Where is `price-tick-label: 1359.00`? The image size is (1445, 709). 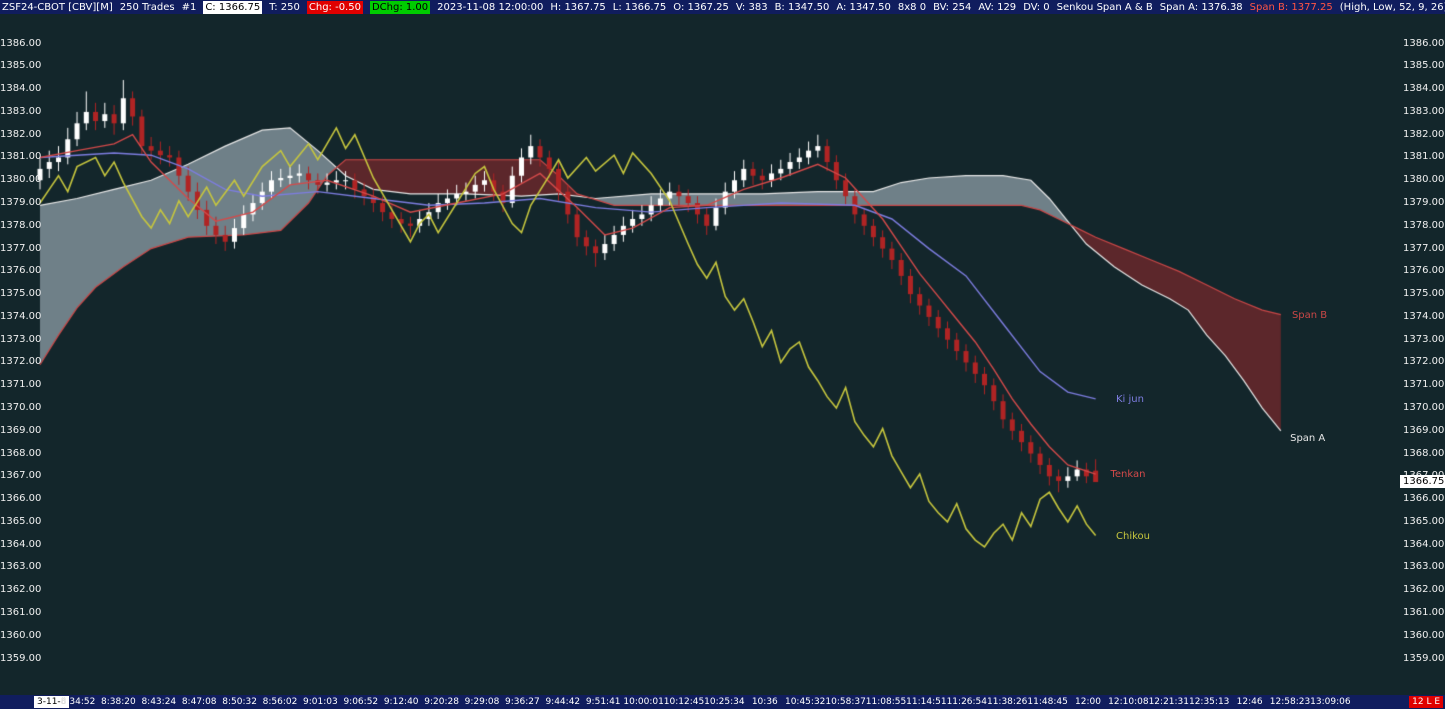 price-tick-label: 1359.00 is located at coordinates (1424, 658).